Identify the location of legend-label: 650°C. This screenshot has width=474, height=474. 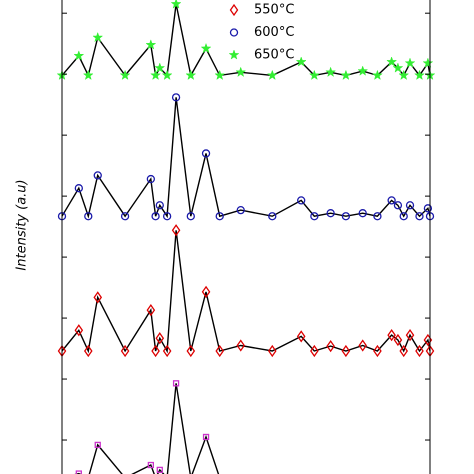
(274, 55).